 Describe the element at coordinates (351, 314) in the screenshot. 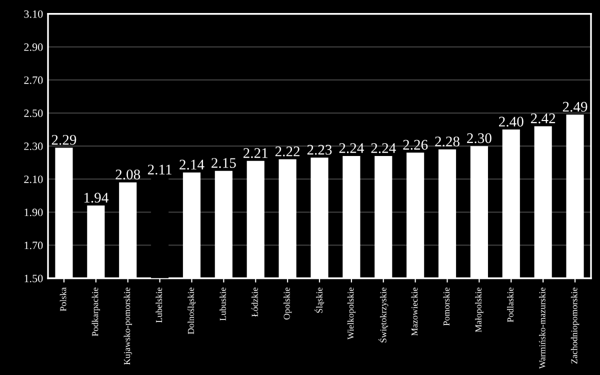

I see `x-tick-label: Wielkopolskie` at that location.